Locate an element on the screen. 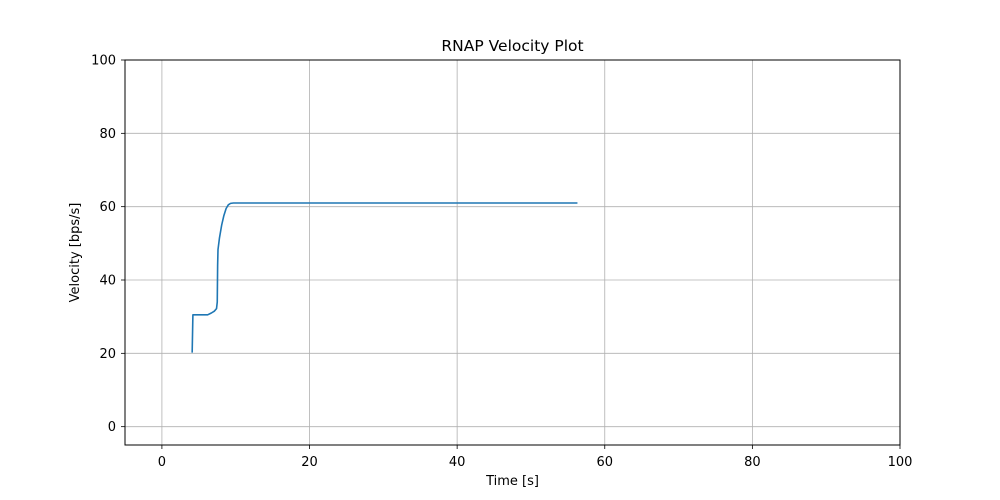 The height and width of the screenshot is (500, 1000). y-tick-label: 40 is located at coordinates (107, 281).